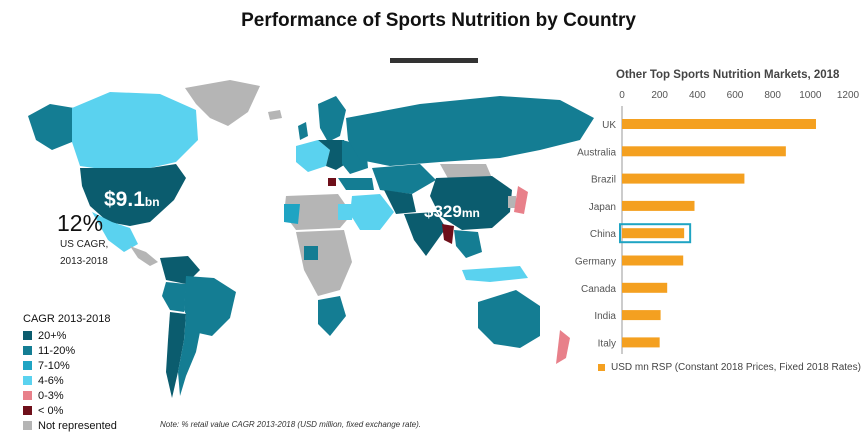  Describe the element at coordinates (311, 253) in the screenshot. I see `map-nigeria` at that location.